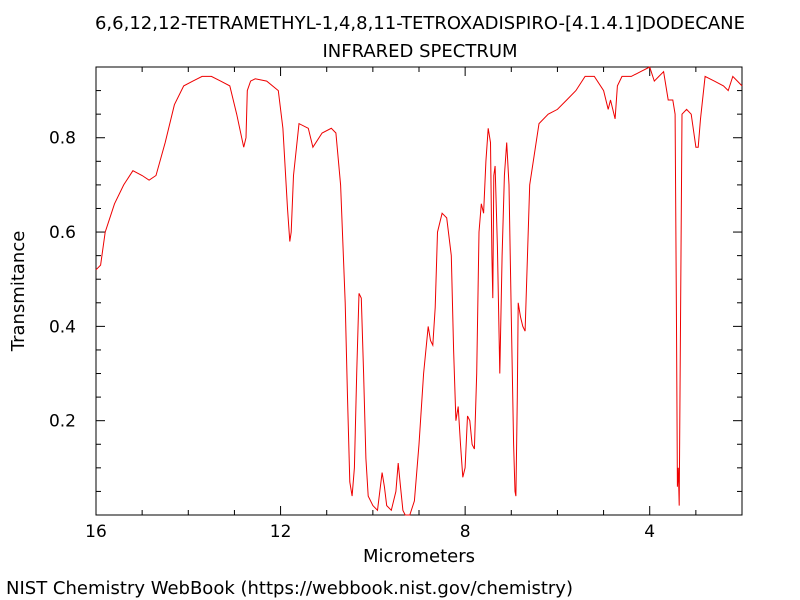  I want to click on x-tick-label: 12, so click(281, 532).